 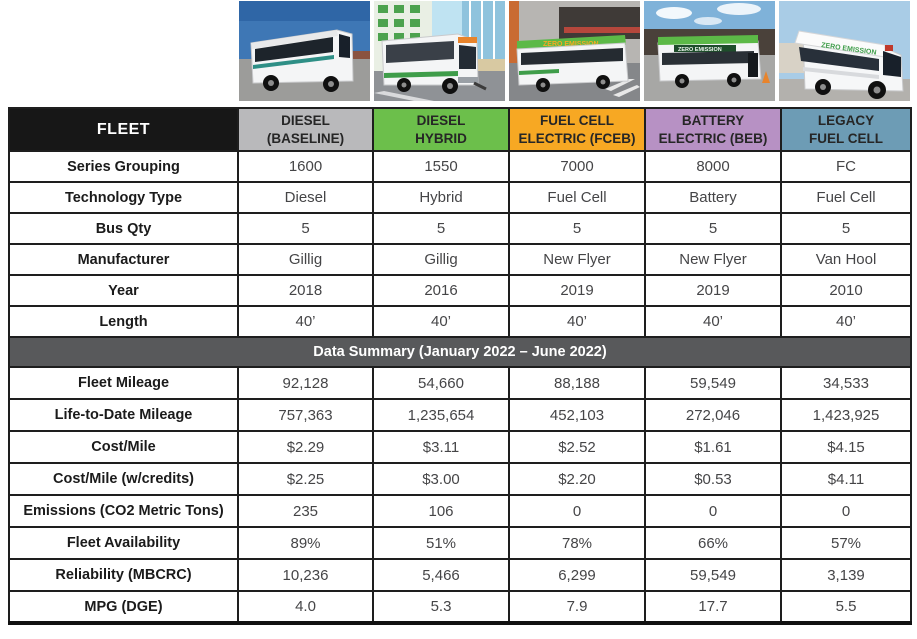 What do you see at coordinates (441, 511) in the screenshot?
I see `table-cell: 106` at bounding box center [441, 511].